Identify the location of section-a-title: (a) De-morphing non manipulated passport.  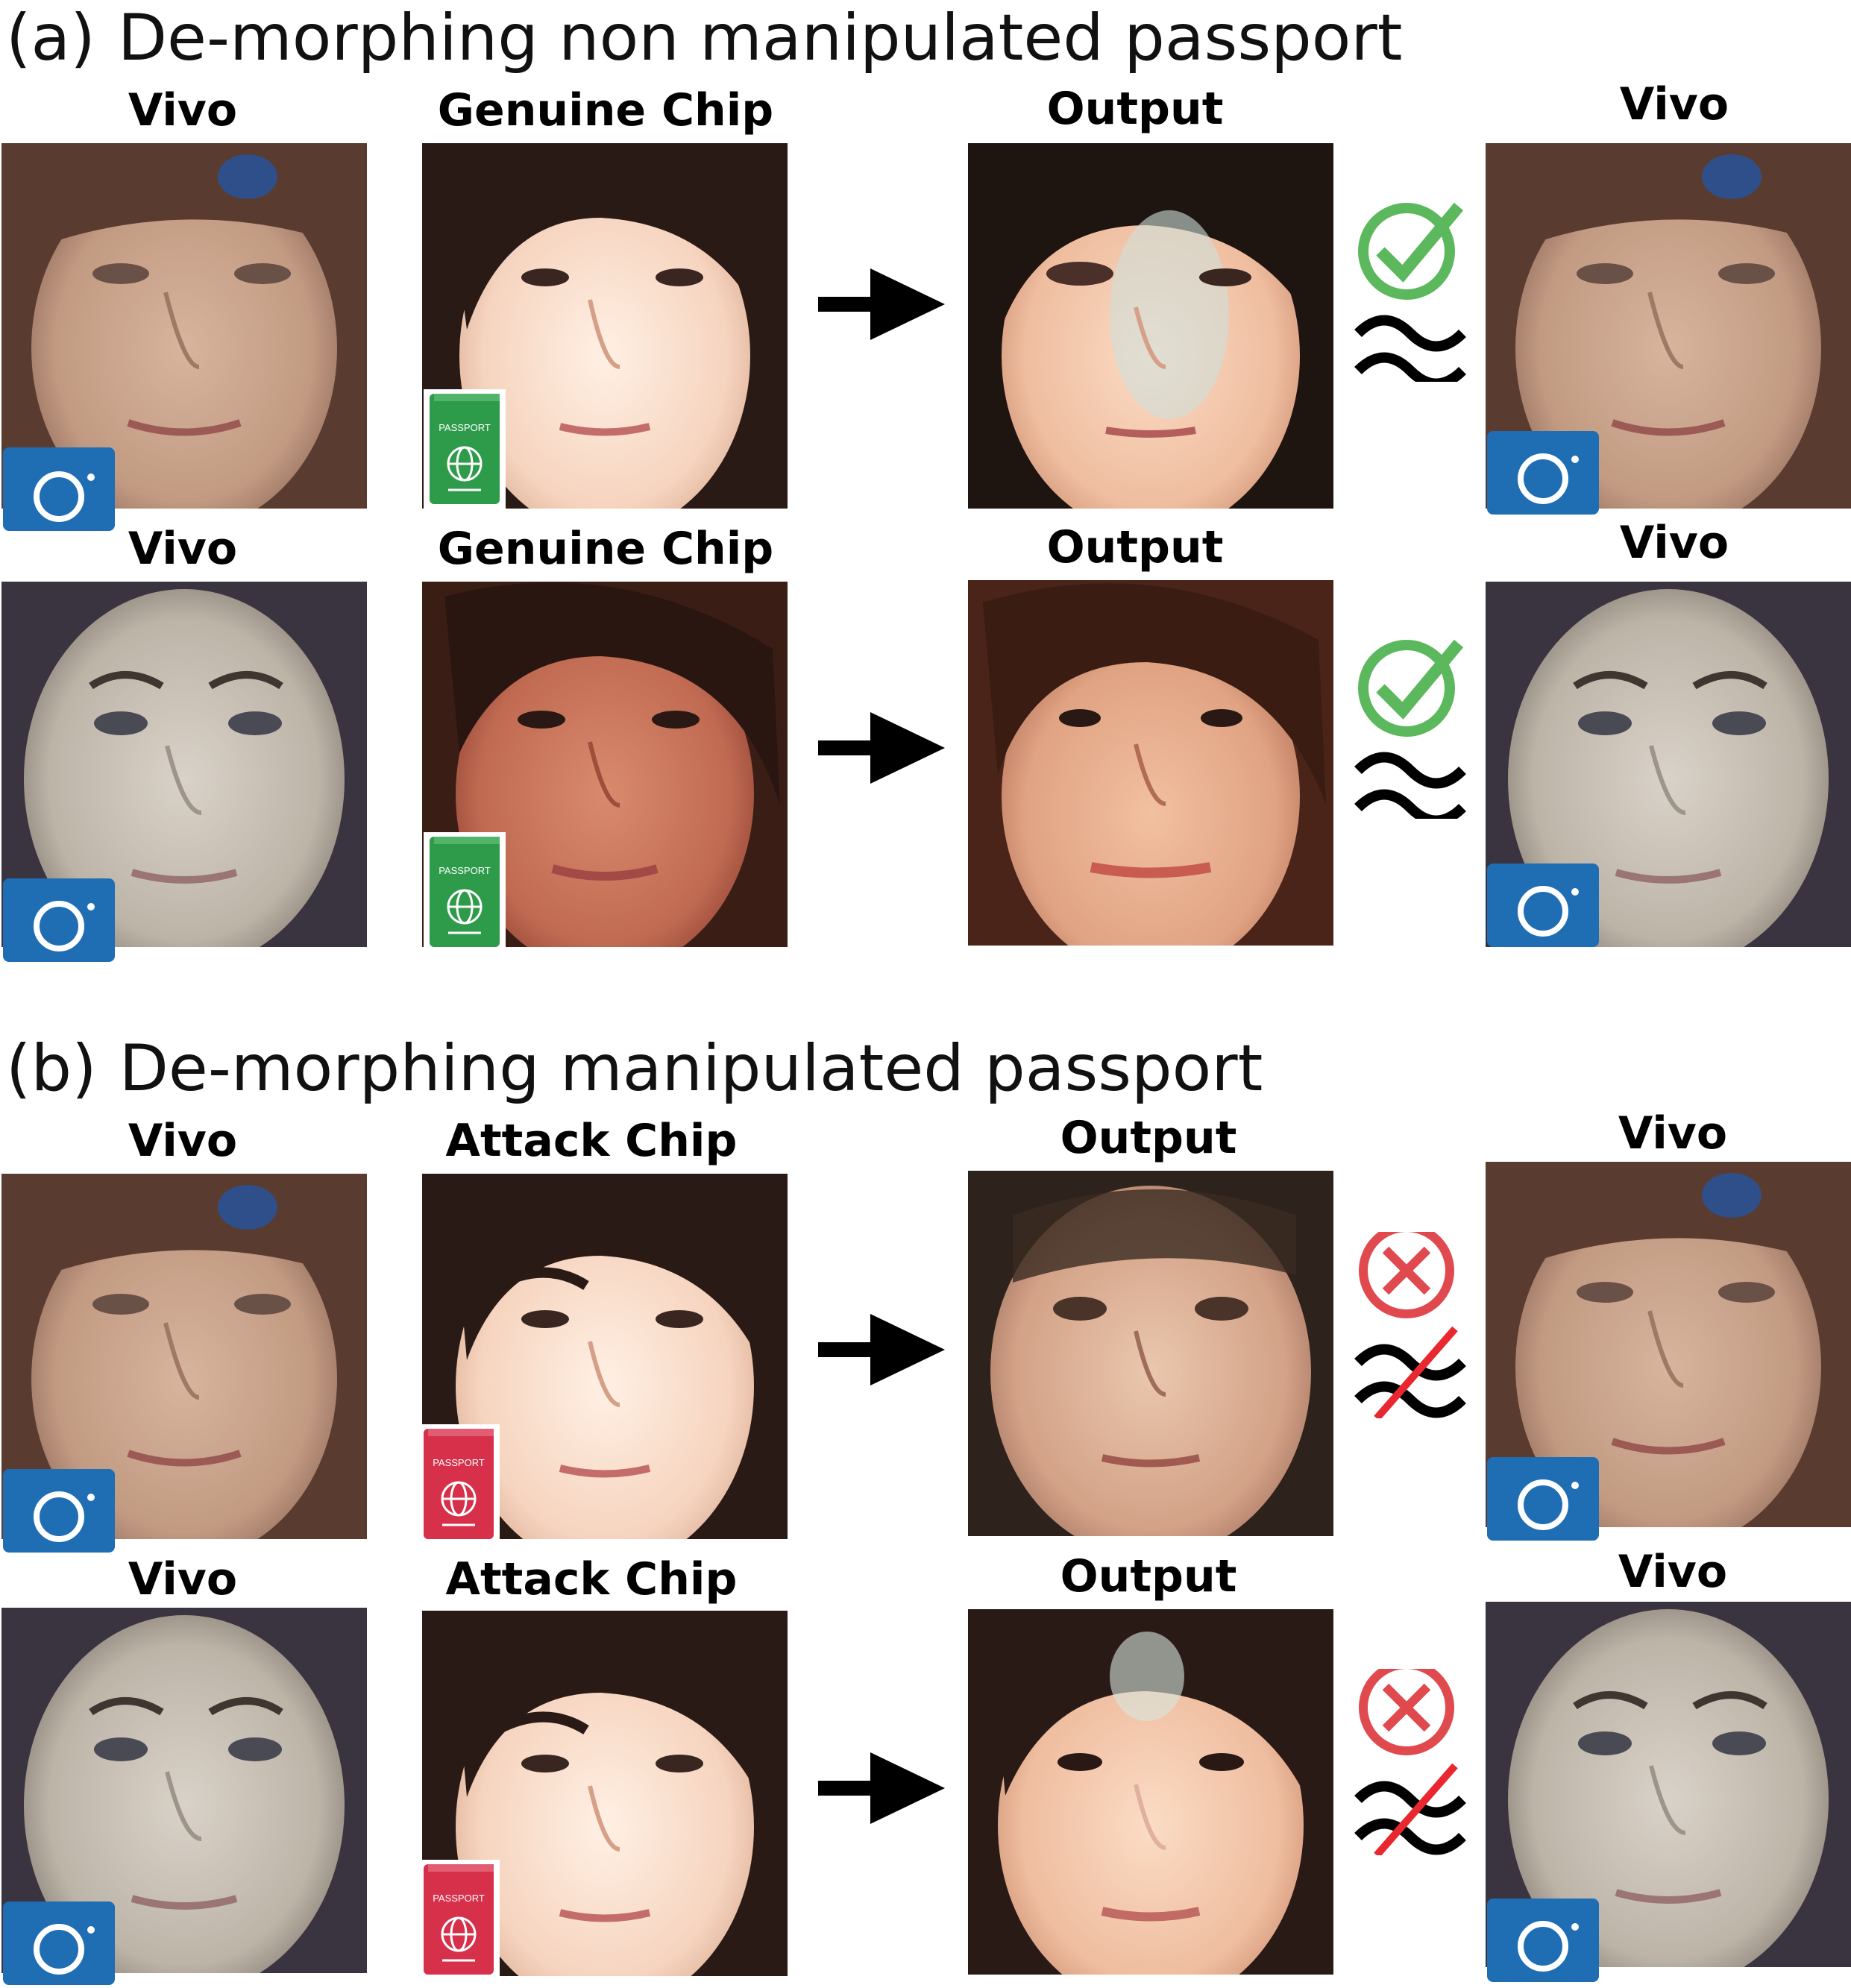
(704, 38).